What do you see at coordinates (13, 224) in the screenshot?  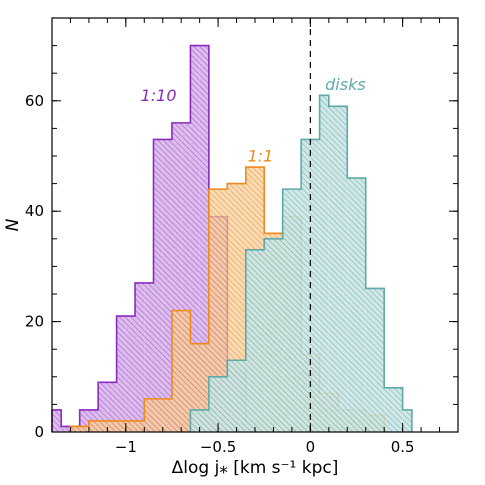 I see `y-axis-label: N` at bounding box center [13, 224].